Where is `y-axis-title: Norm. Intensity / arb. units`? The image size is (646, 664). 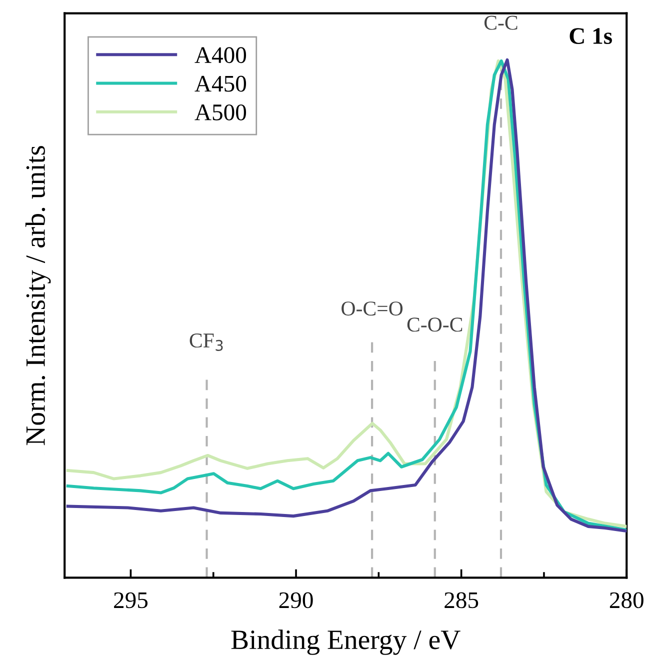 y-axis-title: Norm. Intensity / arb. units is located at coordinates (38, 296).